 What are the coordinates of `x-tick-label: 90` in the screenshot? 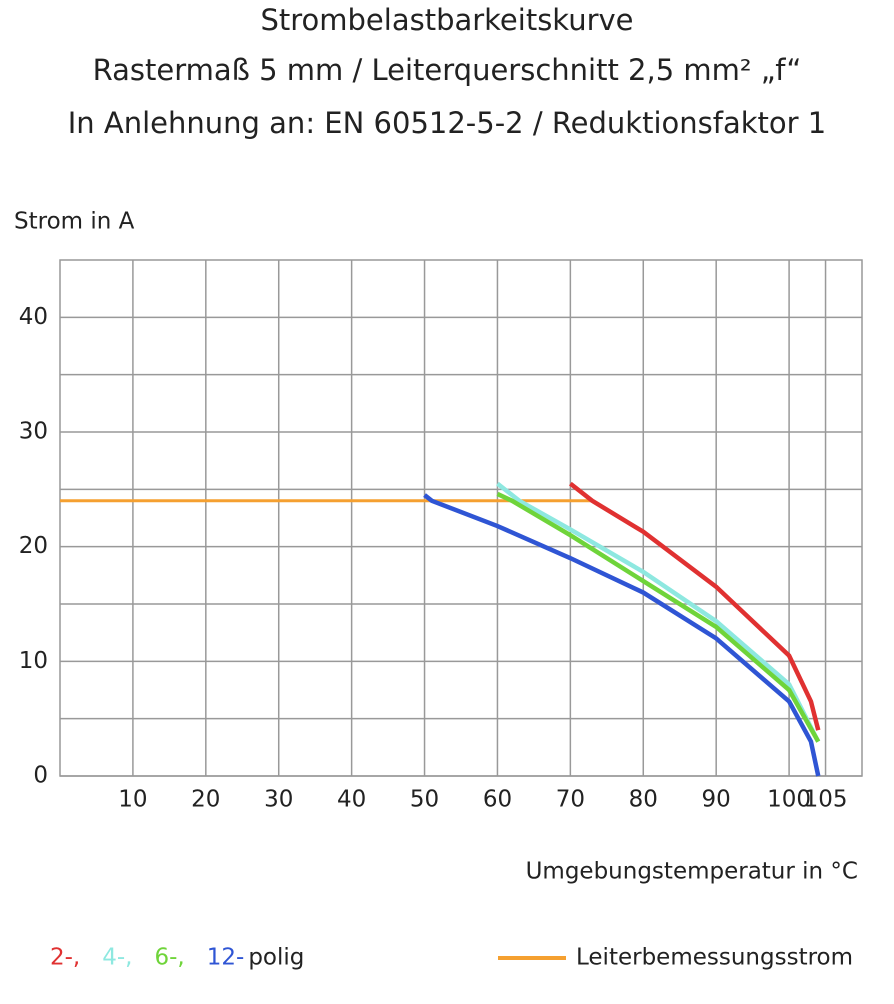 It's located at (716, 800).